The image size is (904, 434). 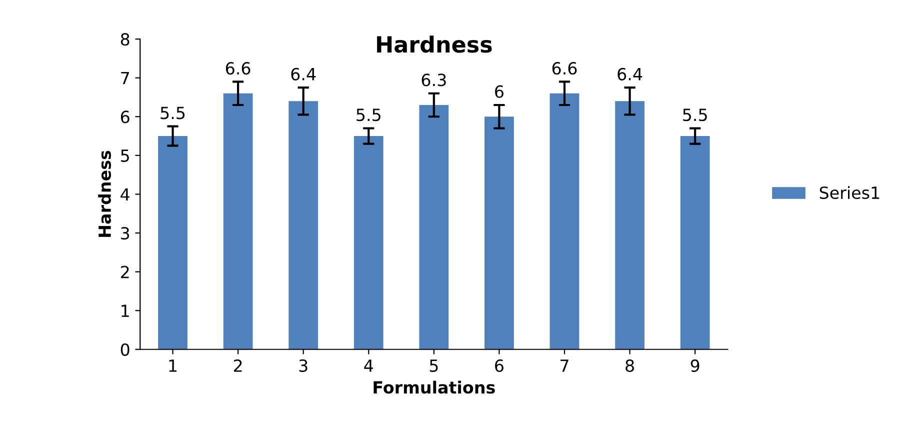 I want to click on x-tick-label: 7, so click(x=564, y=366).